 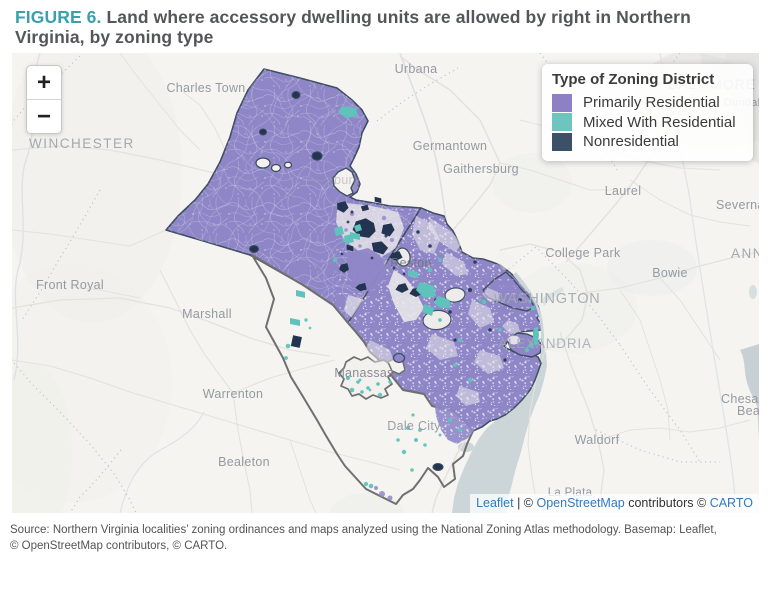 What do you see at coordinates (333, 180) in the screenshot?
I see `svg-text: Leesburg` at bounding box center [333, 180].